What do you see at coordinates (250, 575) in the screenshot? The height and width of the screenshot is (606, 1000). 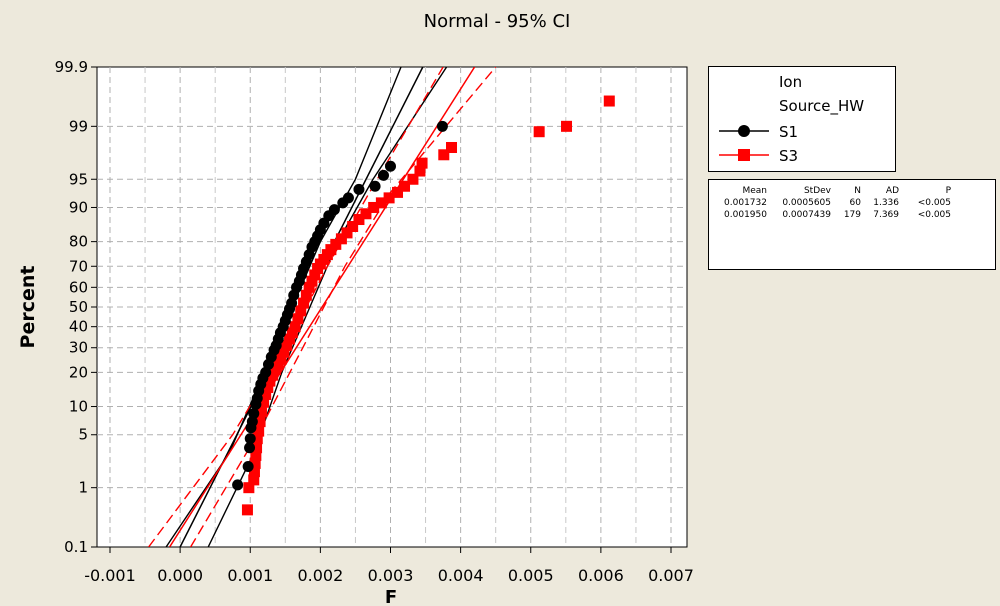 I see `x-tick-label: 0.001` at bounding box center [250, 575].